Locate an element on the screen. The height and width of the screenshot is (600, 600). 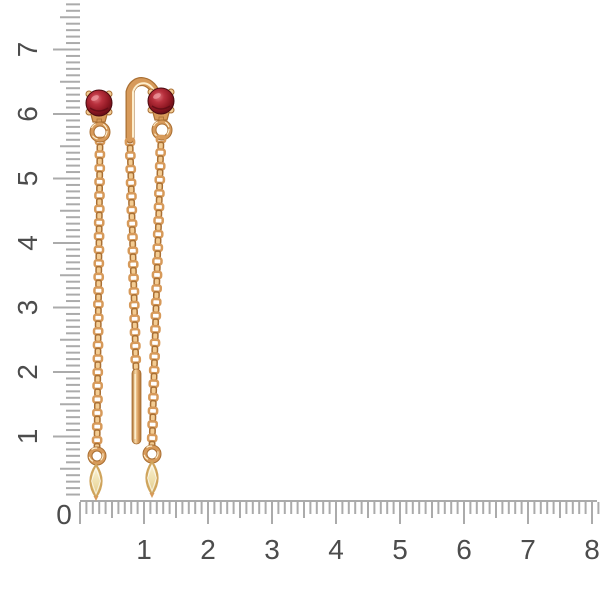
red-stone-stud is located at coordinates (161, 104).